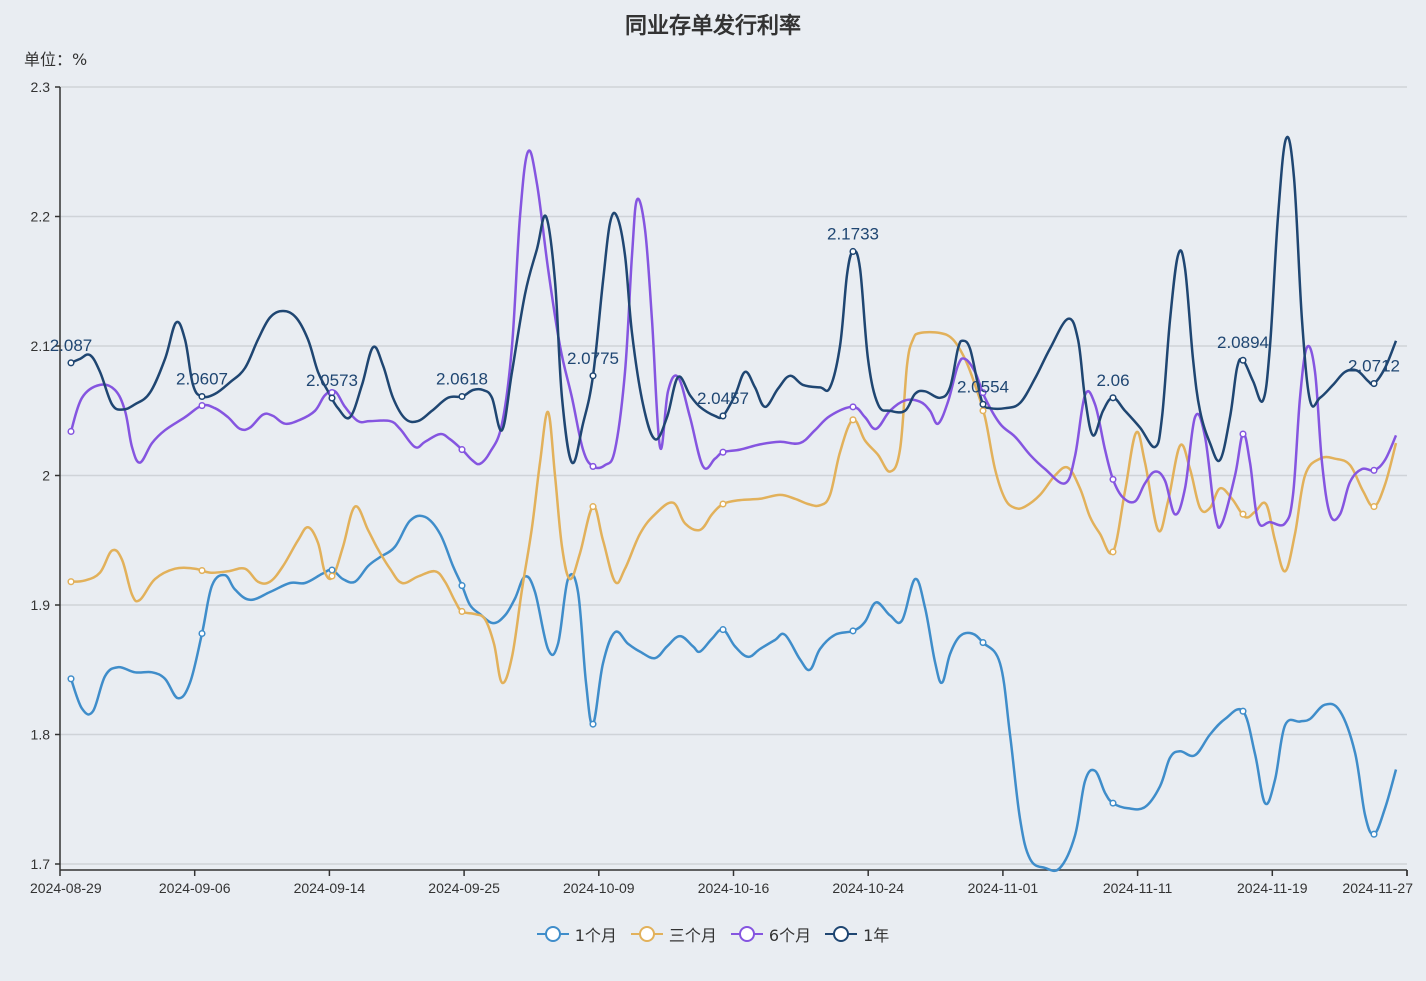 The width and height of the screenshot is (1426, 981). I want to click on data-label: 2.0618, so click(462, 379).